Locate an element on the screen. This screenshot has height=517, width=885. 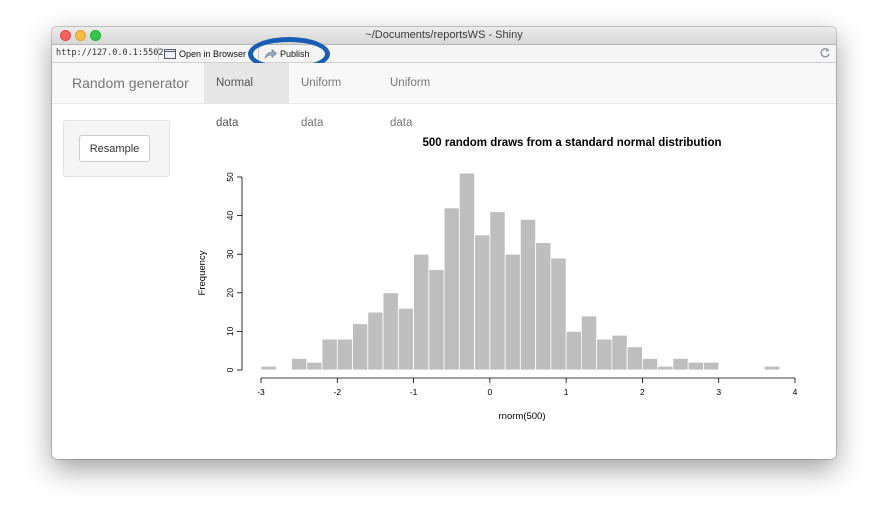
resample-button: Resample is located at coordinates (114, 148).